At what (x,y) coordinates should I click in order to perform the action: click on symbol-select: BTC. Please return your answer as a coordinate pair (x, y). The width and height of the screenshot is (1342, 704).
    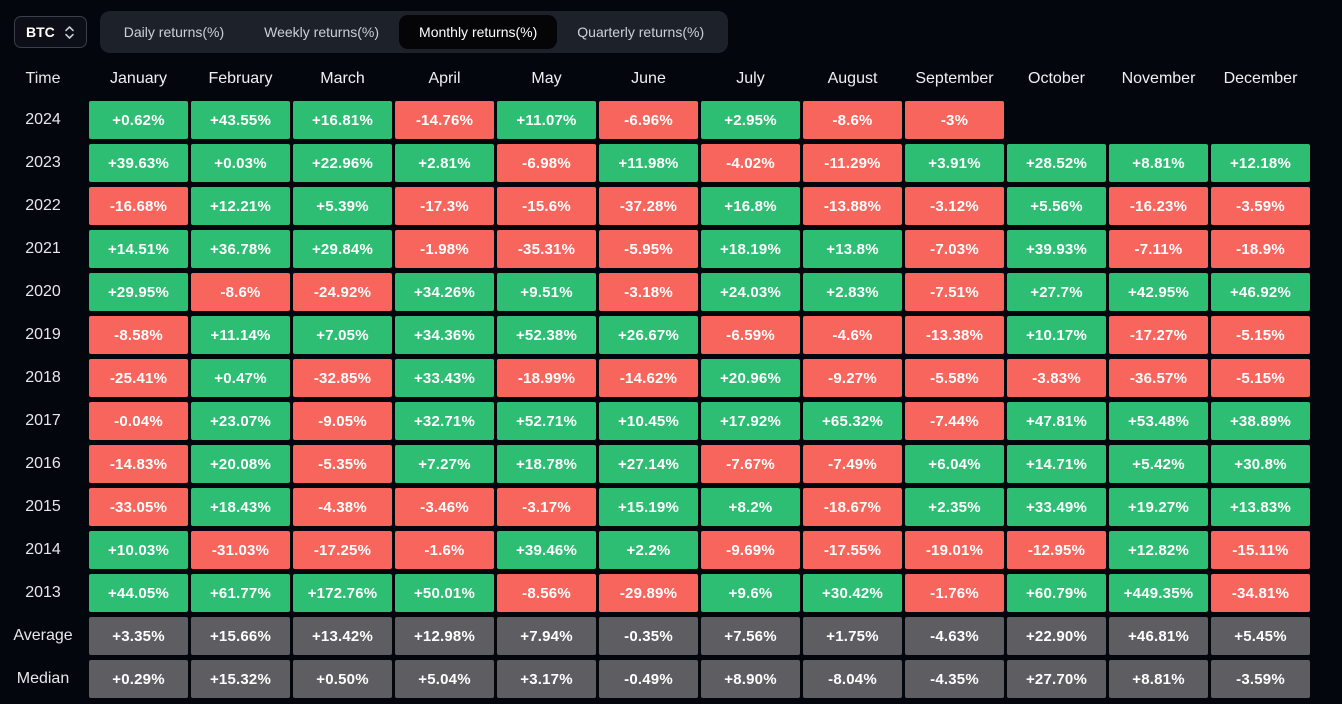
    Looking at the image, I should click on (50, 32).